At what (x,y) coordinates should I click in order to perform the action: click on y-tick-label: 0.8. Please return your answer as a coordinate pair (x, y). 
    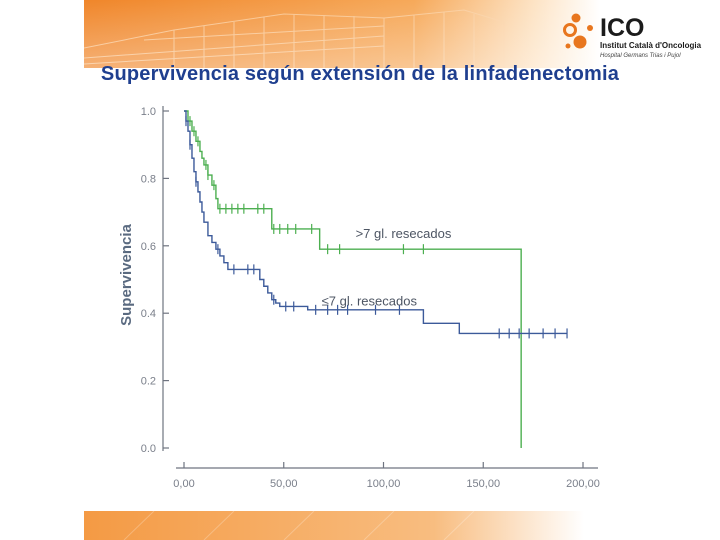
    Looking at the image, I should click on (148, 179).